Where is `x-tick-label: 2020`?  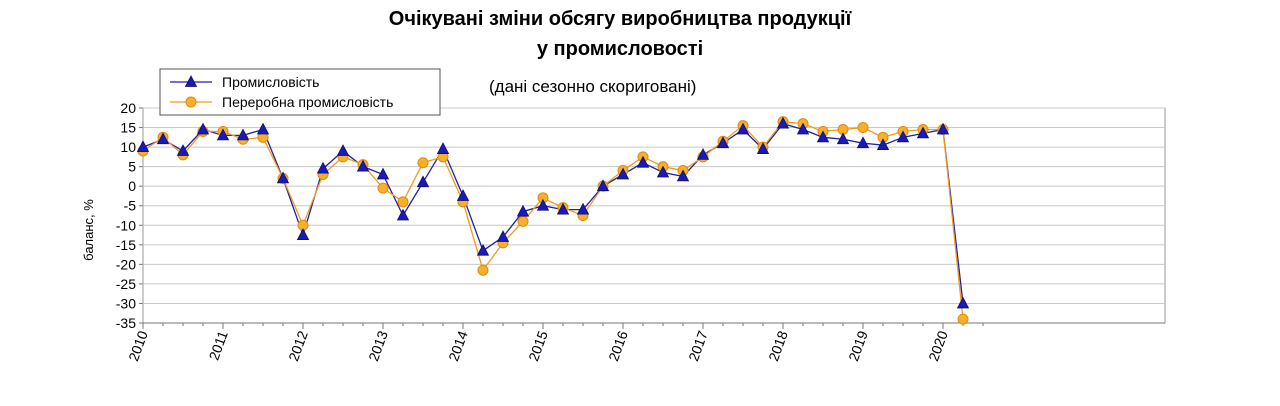 x-tick-label: 2020 is located at coordinates (938, 345).